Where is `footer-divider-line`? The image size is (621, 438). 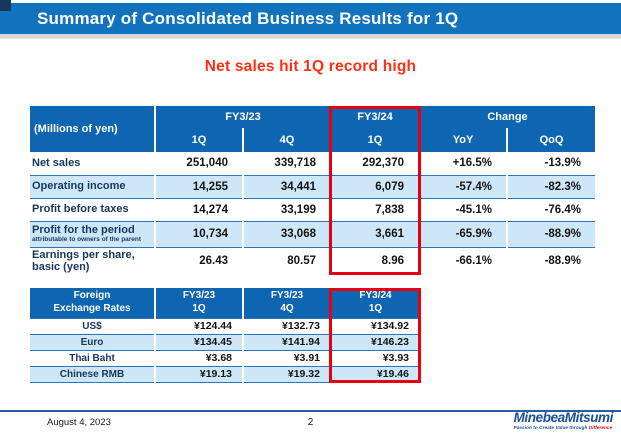
footer-divider-line is located at coordinates (310, 411).